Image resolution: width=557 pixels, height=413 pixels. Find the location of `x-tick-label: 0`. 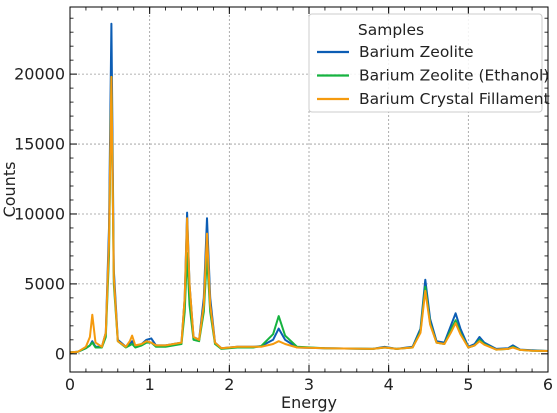

x-tick-label: 0 is located at coordinates (70, 384).